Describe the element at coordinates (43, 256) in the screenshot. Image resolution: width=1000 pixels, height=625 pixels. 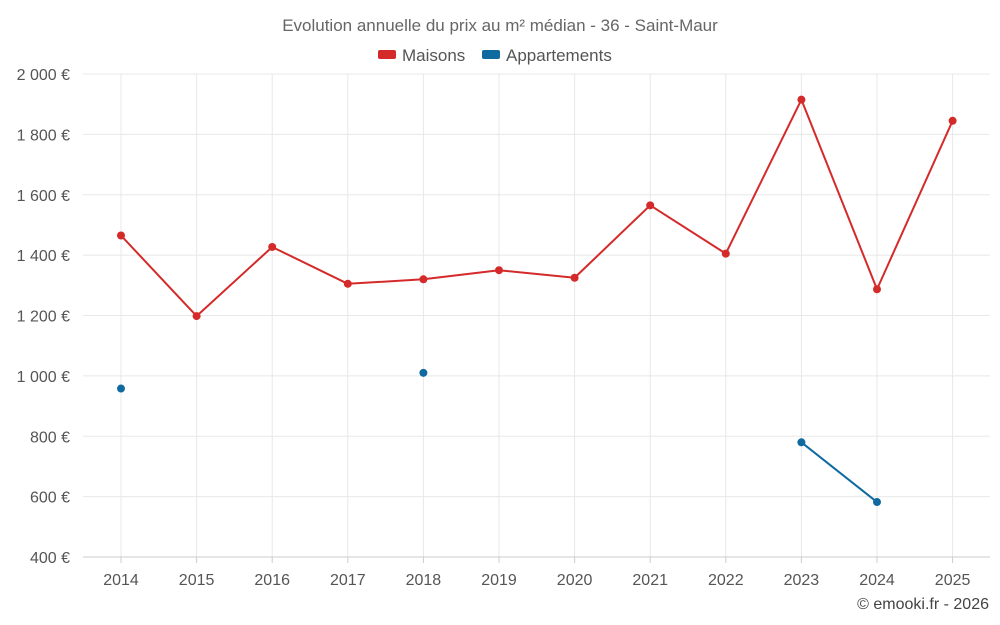
I see `y-tick-label: 1 400 €` at that location.